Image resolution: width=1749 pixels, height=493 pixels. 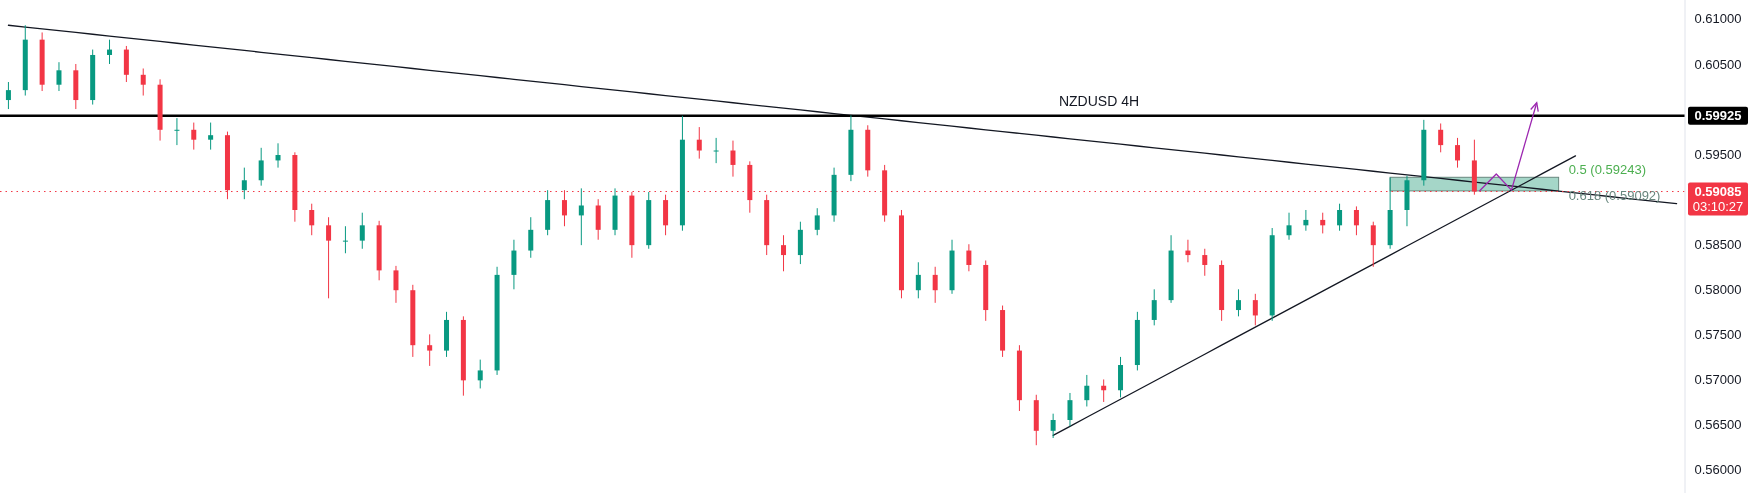 I want to click on ref-line-label: 0.59085, so click(x=1718, y=192).